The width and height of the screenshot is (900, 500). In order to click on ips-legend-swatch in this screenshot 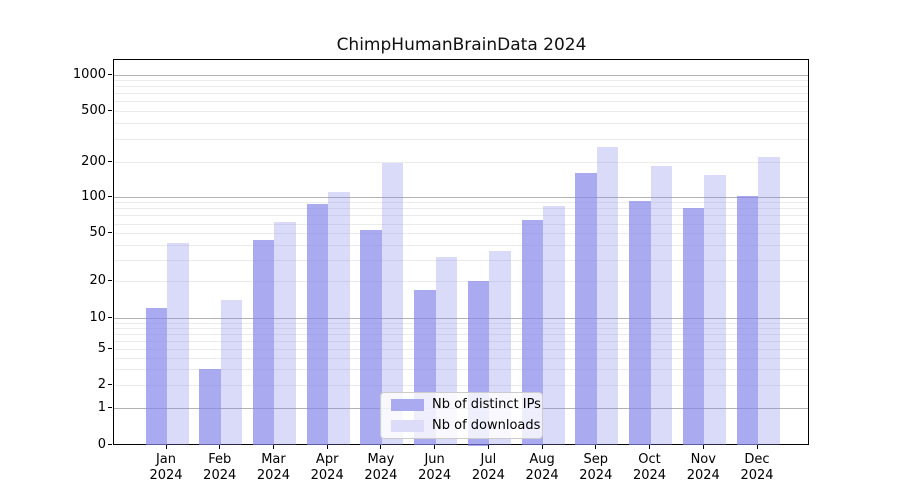, I will do `click(407, 404)`.